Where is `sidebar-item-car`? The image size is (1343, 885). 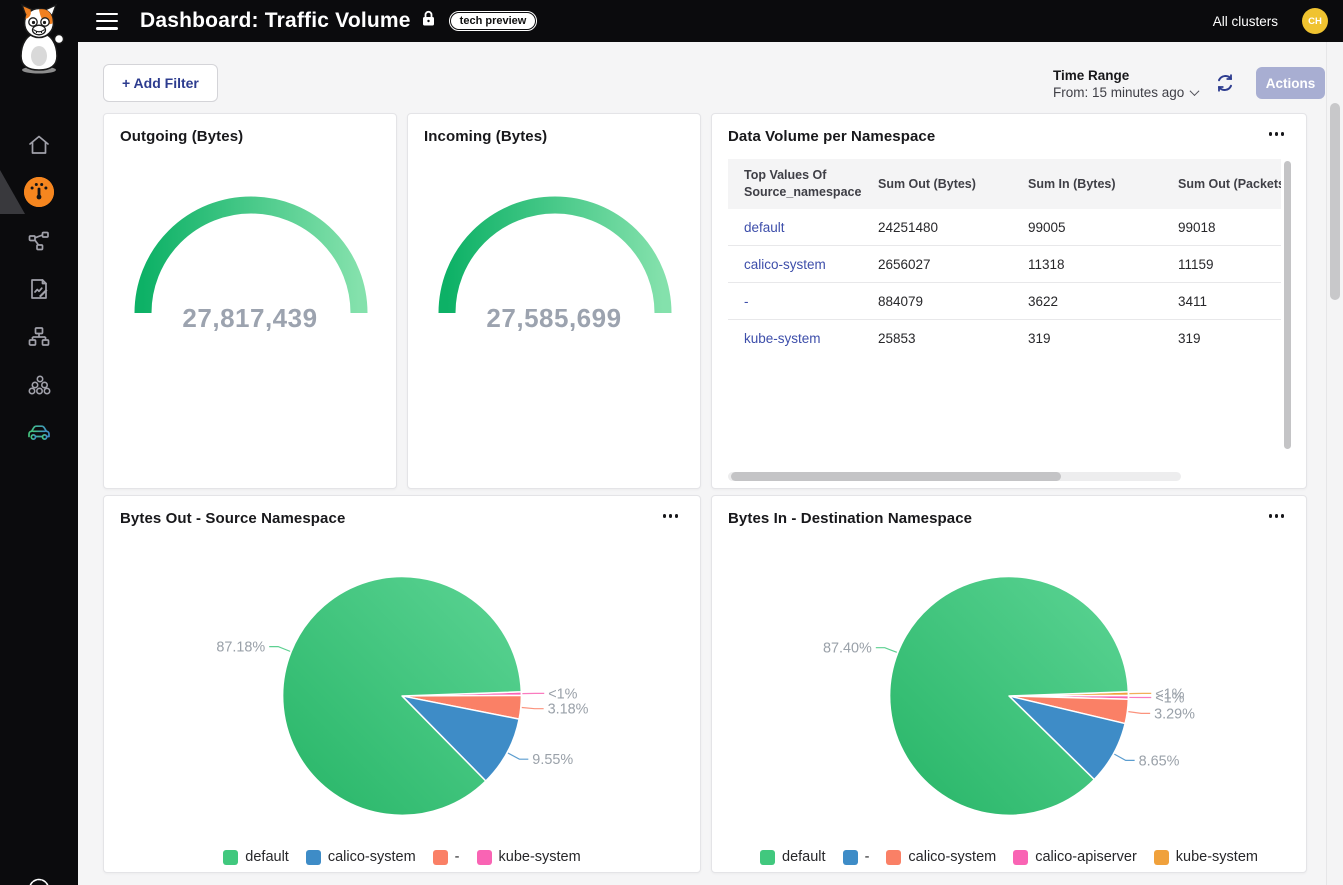 sidebar-item-car is located at coordinates (39, 435).